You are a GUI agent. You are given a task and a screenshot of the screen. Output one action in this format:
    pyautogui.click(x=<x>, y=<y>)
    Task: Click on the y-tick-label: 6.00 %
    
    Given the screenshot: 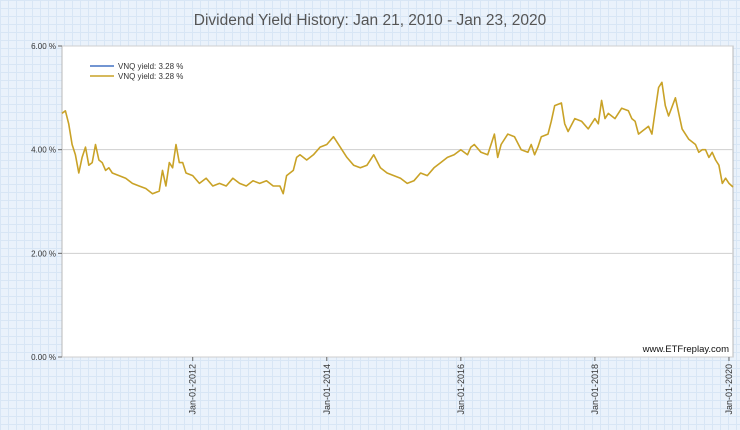 What is the action you would take?
    pyautogui.click(x=43, y=46)
    